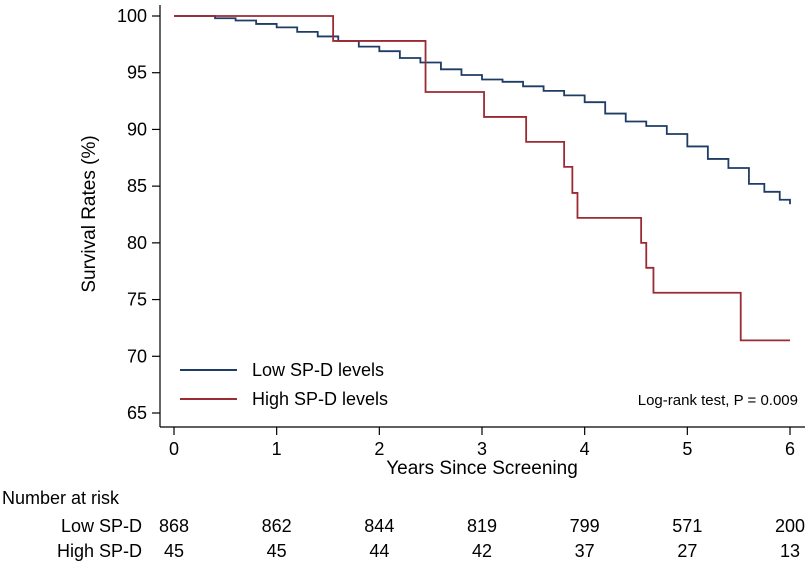 This screenshot has height=565, width=810. I want to click on y-tick-label-80: 80, so click(137, 243).